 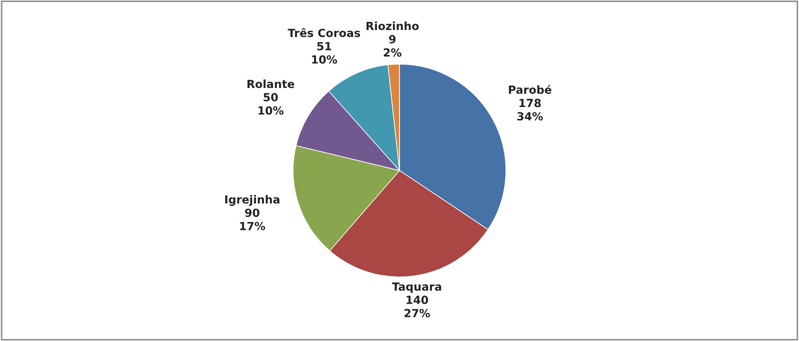 I want to click on data-label: 51 10%, so click(x=325, y=53).